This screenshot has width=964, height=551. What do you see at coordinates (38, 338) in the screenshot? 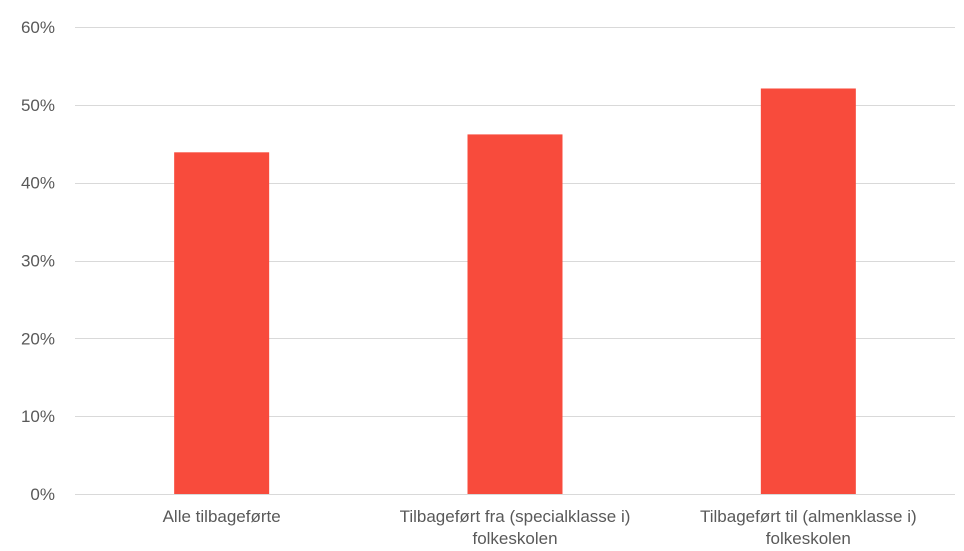
I see `y-tick-label: 20%` at bounding box center [38, 338].